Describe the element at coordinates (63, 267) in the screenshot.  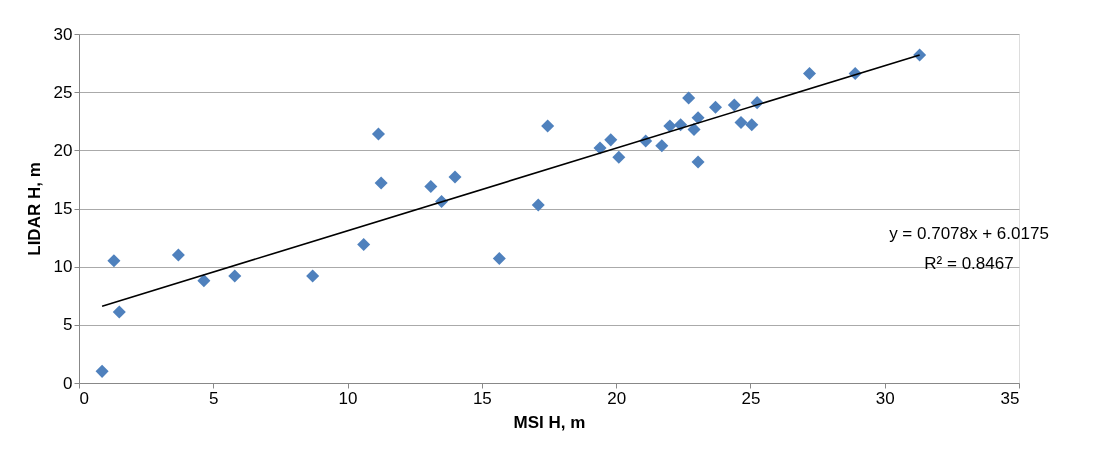
I see `y-tick-label: 10` at that location.